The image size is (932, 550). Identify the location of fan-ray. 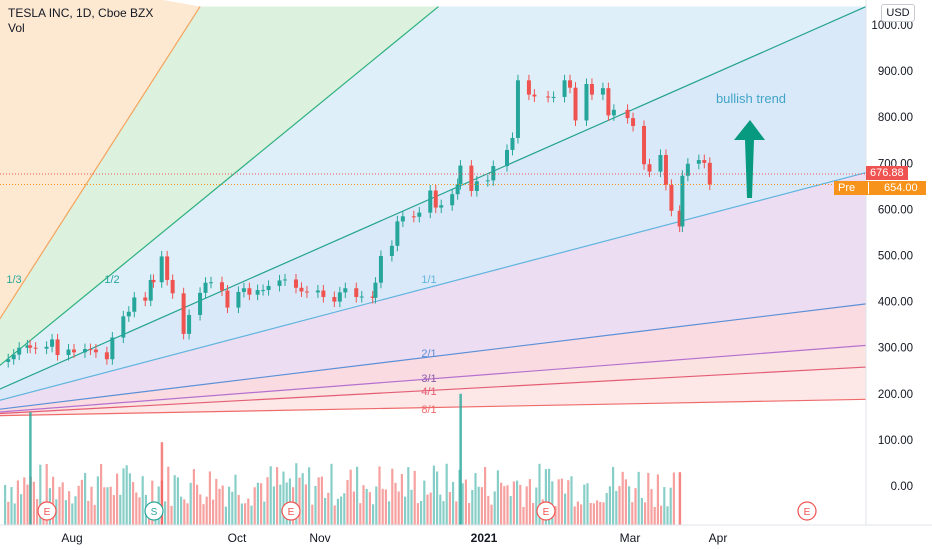
(433, 378).